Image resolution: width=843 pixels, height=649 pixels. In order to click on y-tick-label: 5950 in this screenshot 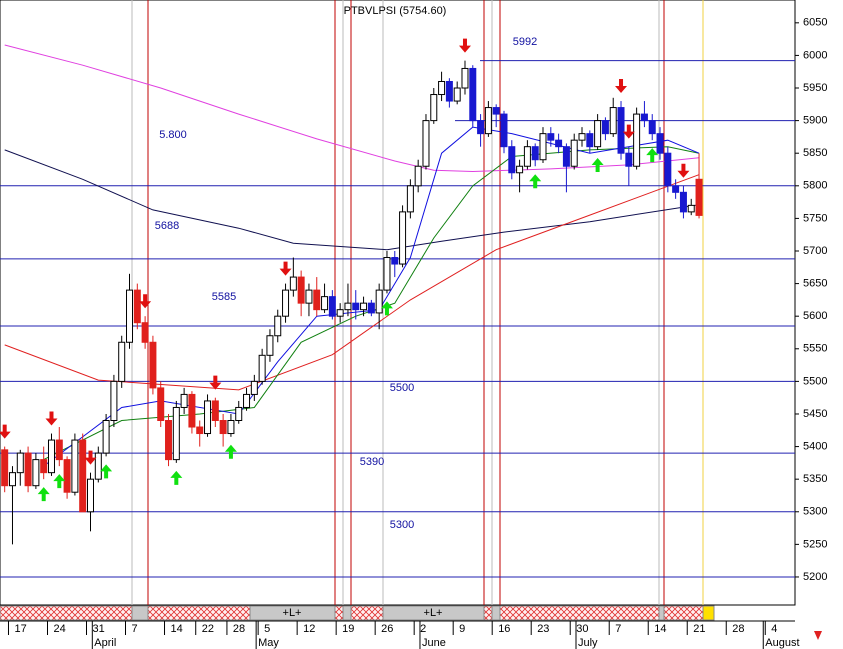, I will do `click(815, 88)`.